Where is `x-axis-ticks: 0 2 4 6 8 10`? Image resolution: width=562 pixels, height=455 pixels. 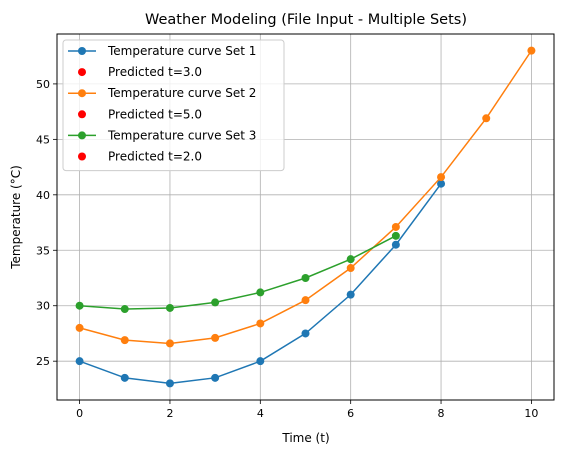
x-axis-ticks: 0 2 4 6 8 10 is located at coordinates (307, 410).